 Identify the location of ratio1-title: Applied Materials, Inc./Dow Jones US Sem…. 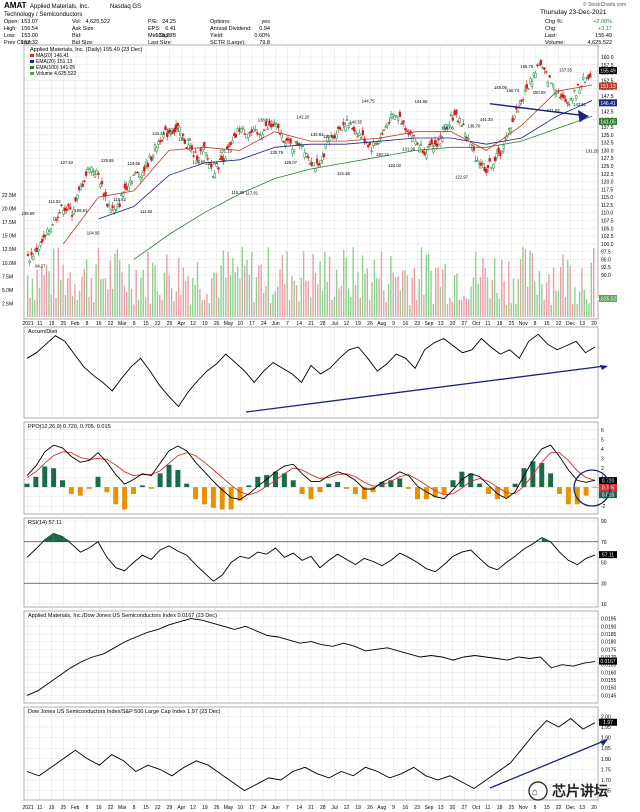
(122, 616).